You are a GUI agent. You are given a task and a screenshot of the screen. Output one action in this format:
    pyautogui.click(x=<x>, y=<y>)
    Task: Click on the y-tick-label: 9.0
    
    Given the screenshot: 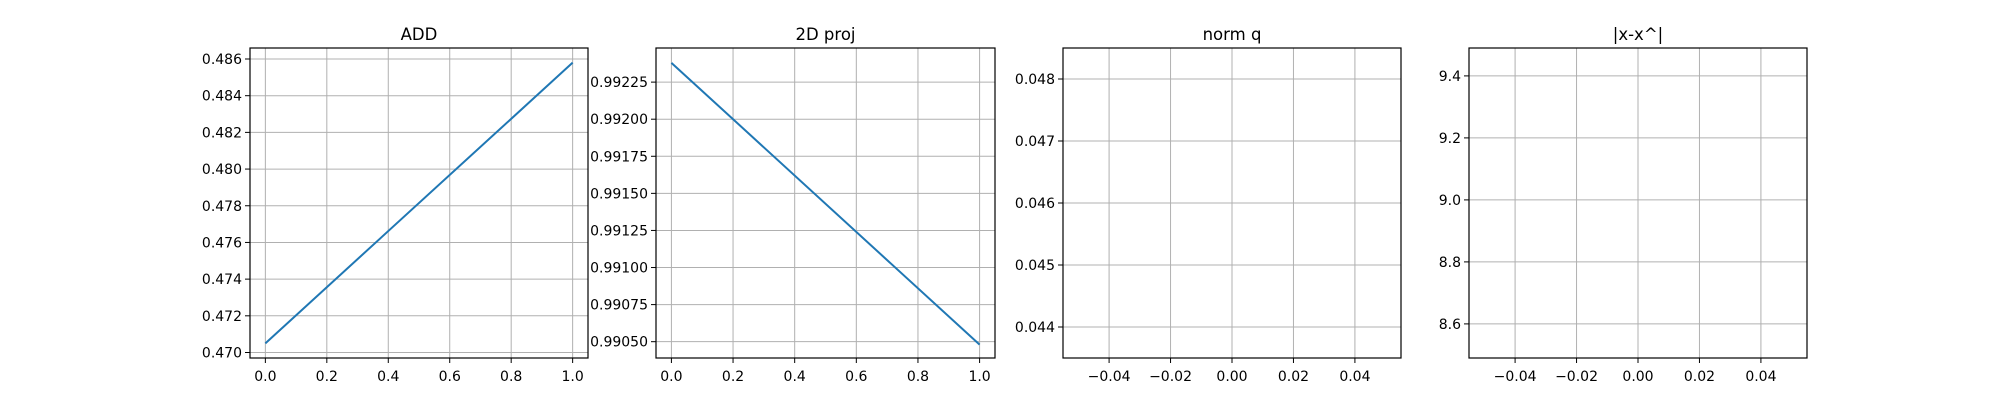 What is the action you would take?
    pyautogui.click(x=1450, y=201)
    